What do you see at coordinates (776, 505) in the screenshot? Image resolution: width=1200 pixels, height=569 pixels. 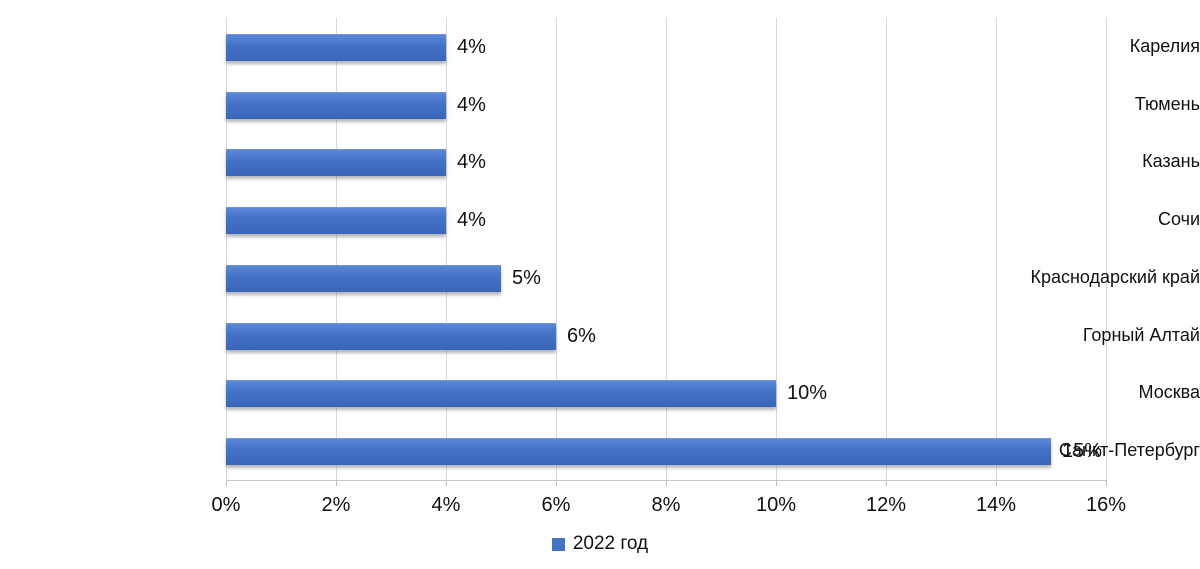 I see `x-tick-label: 10%` at bounding box center [776, 505].